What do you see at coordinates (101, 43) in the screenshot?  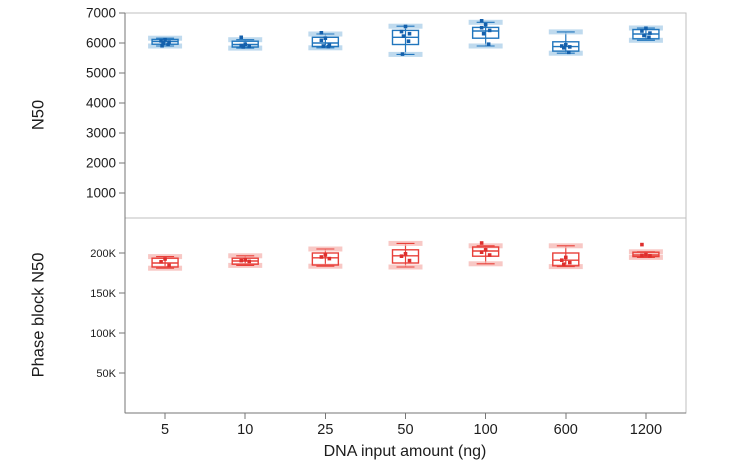 I see `y-tick-label-panel0: 6000` at bounding box center [101, 43].